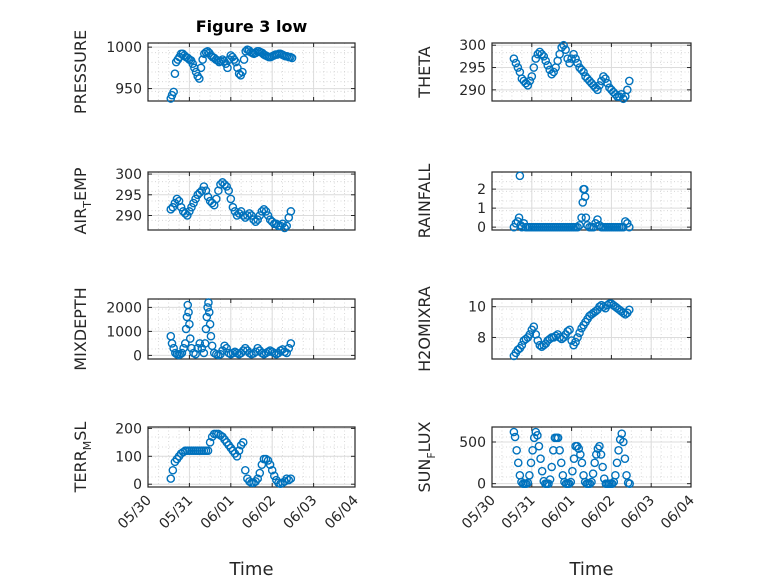 The height and width of the screenshot is (583, 778). What do you see at coordinates (481, 485) in the screenshot?
I see `y-tick-label: 0` at bounding box center [481, 485].